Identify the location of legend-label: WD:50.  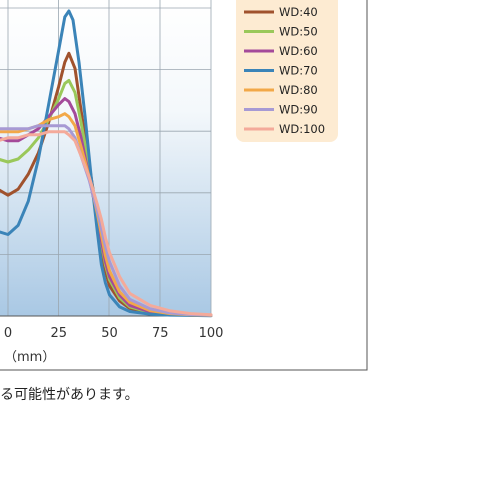
(298, 32).